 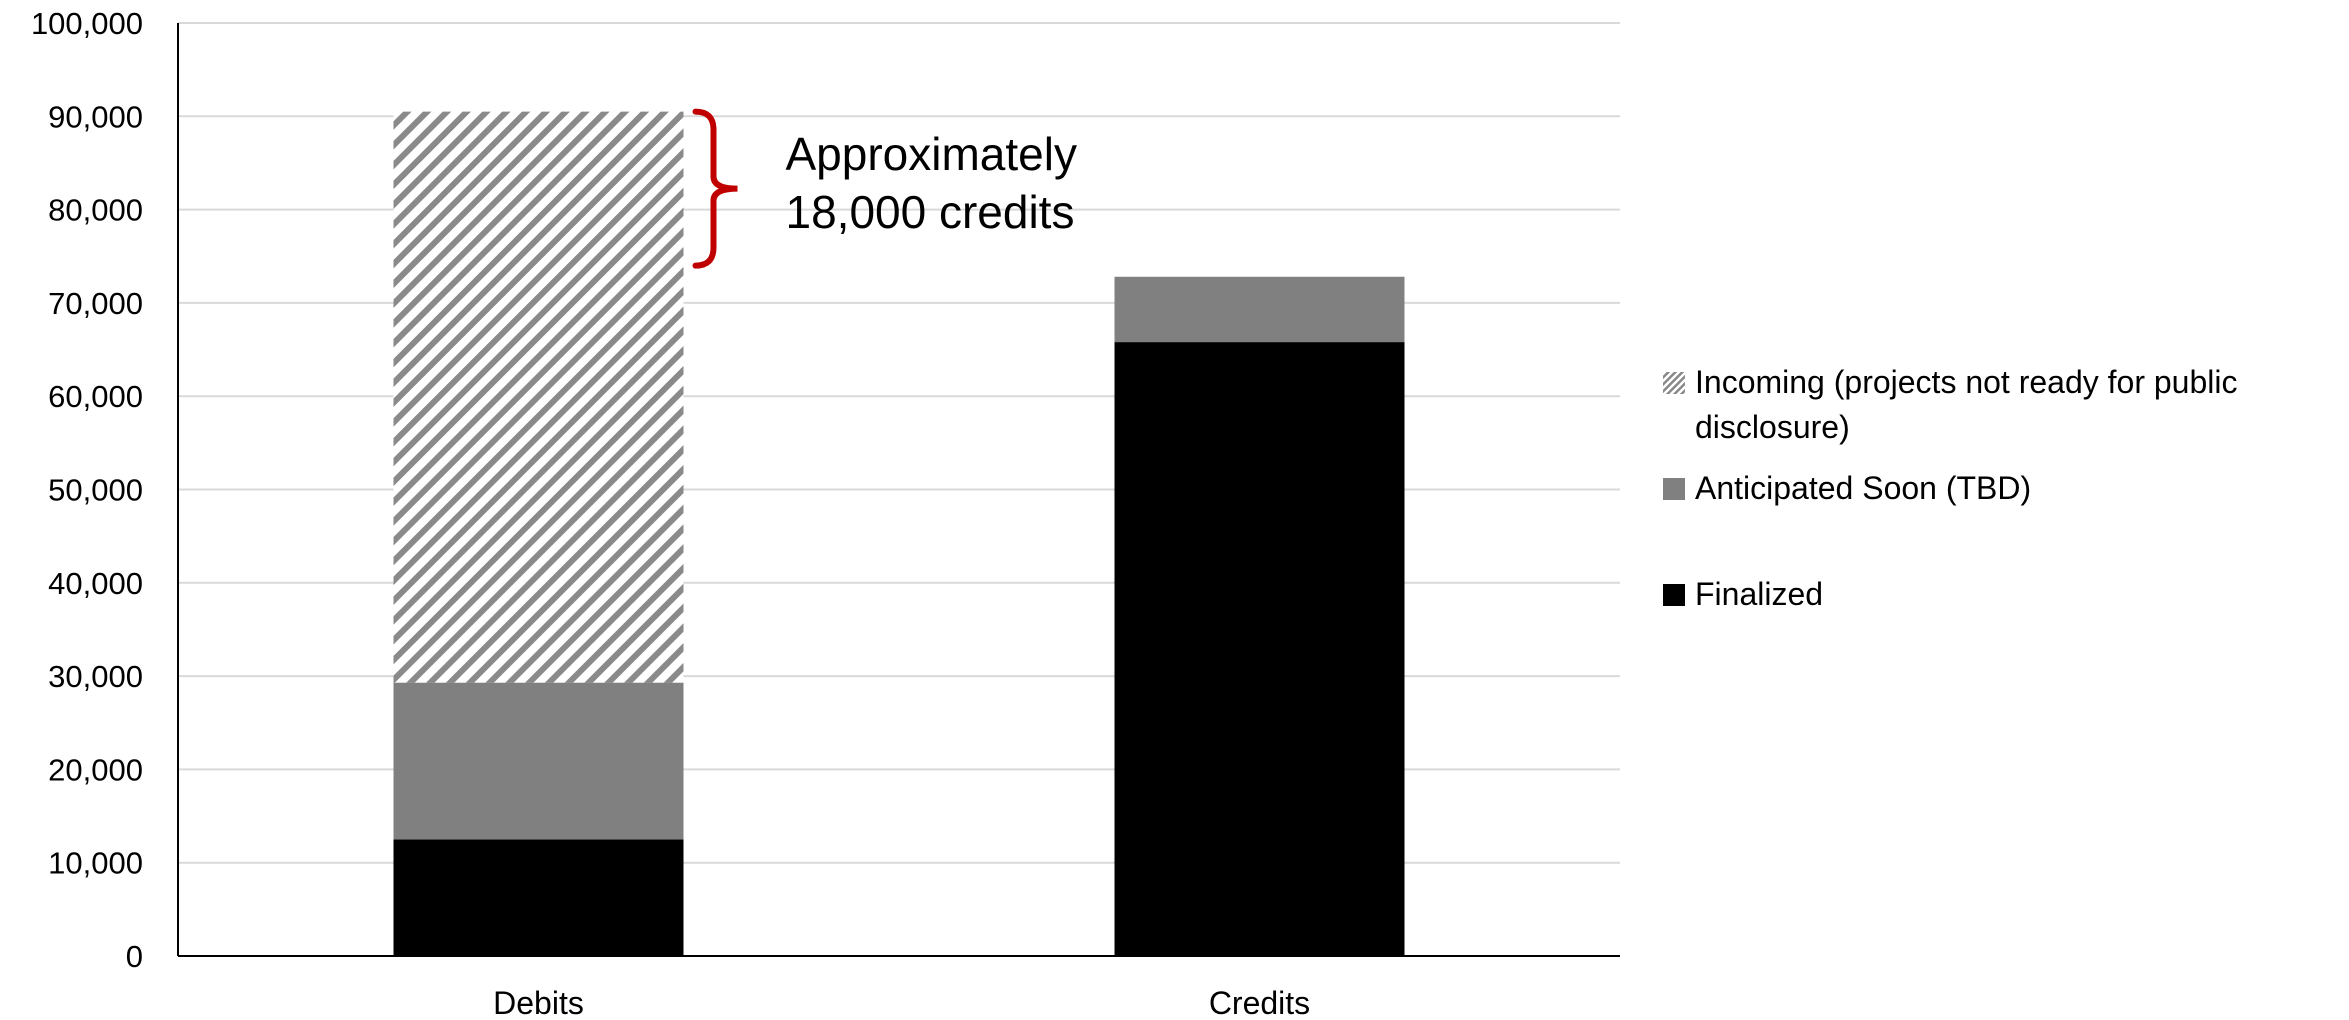 I want to click on y-tick-label-10: 100,000, so click(x=87, y=23).